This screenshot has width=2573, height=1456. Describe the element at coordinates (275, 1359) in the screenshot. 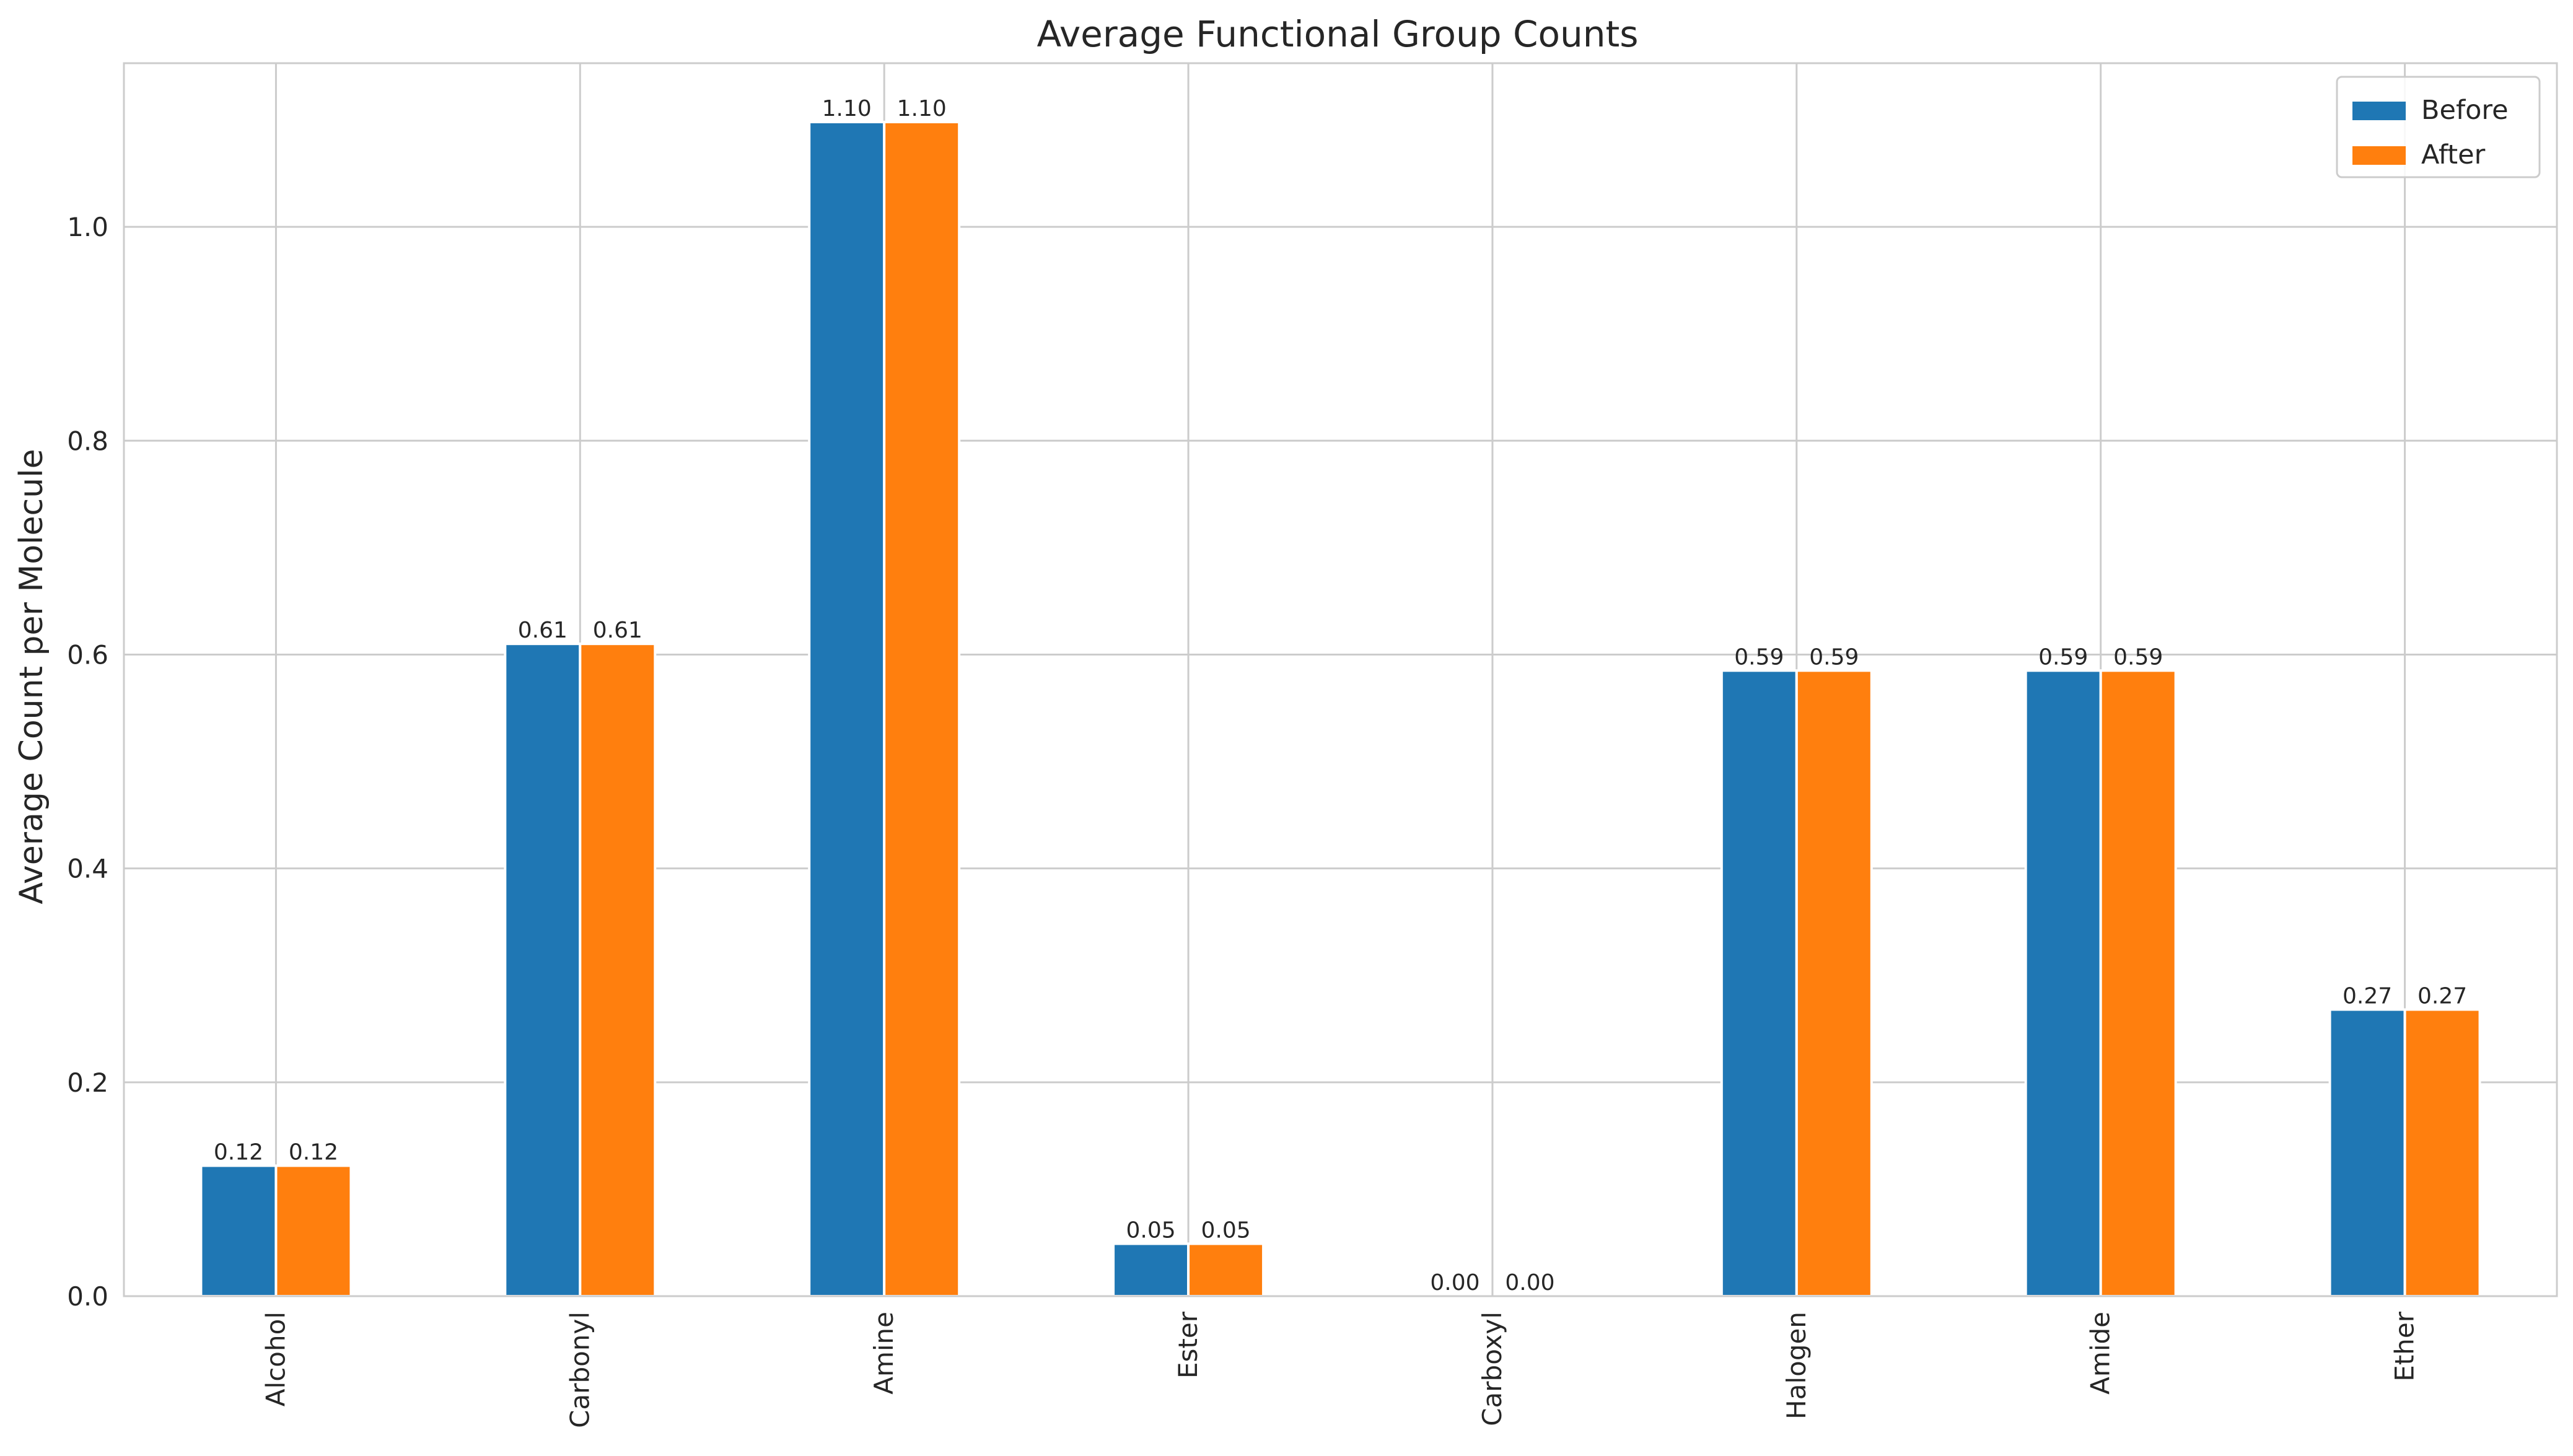

I see `x-tick-label: Alcohol` at that location.